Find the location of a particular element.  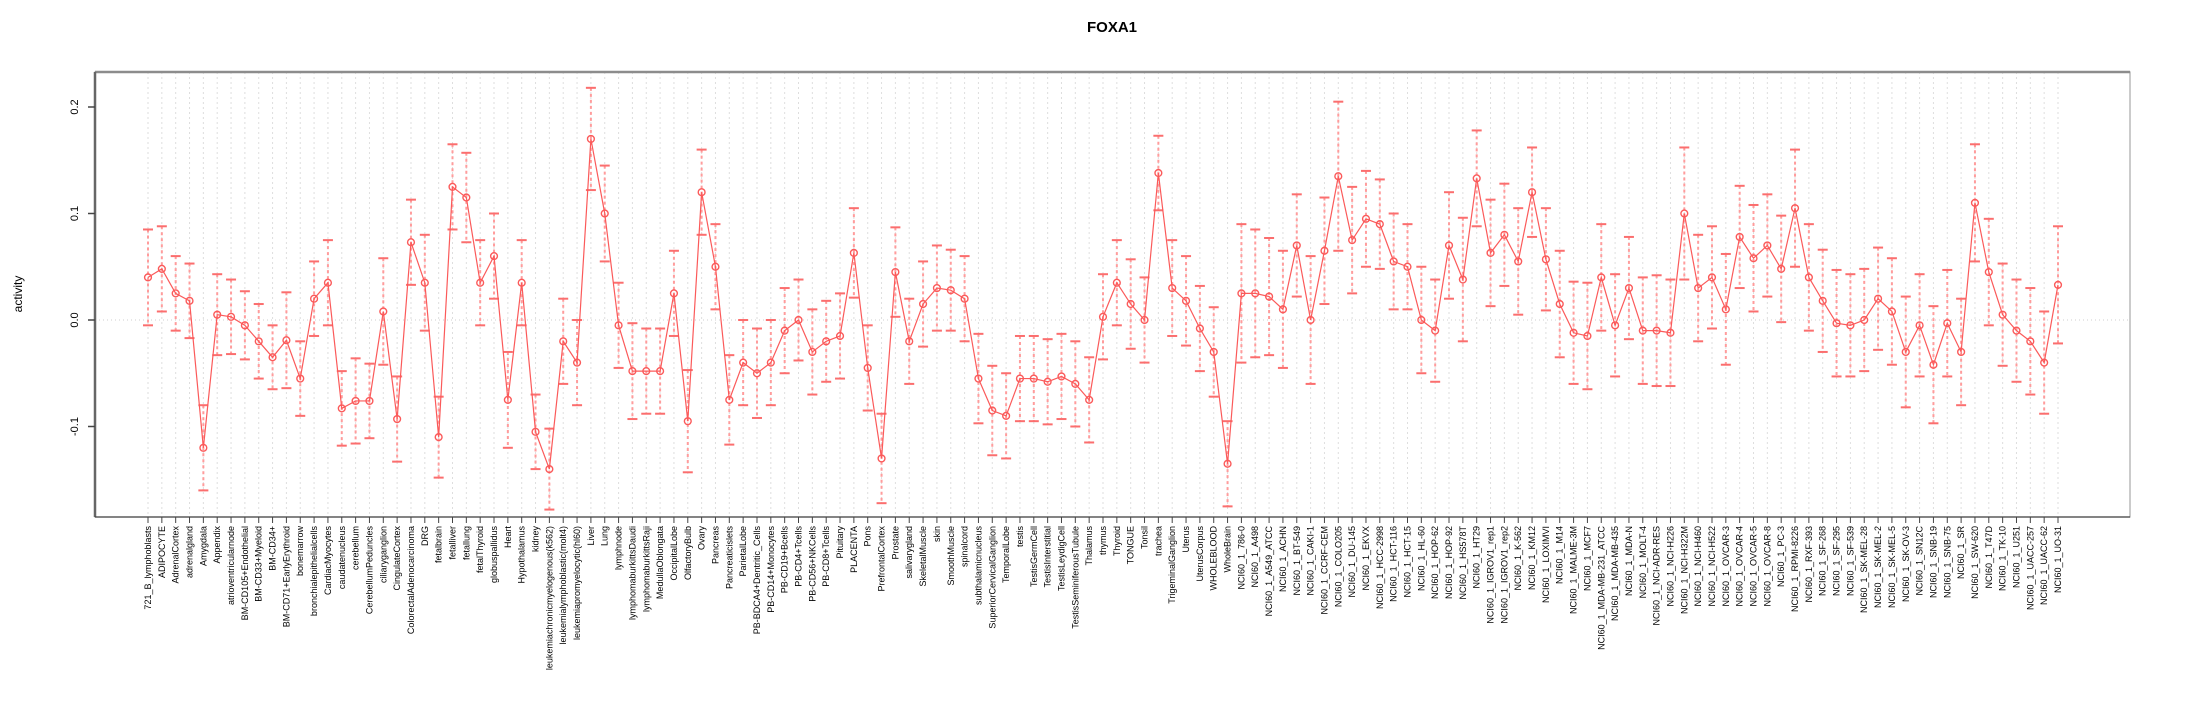

x-category-label: SuperiorCervicalGanglion is located at coordinates (992, 577).